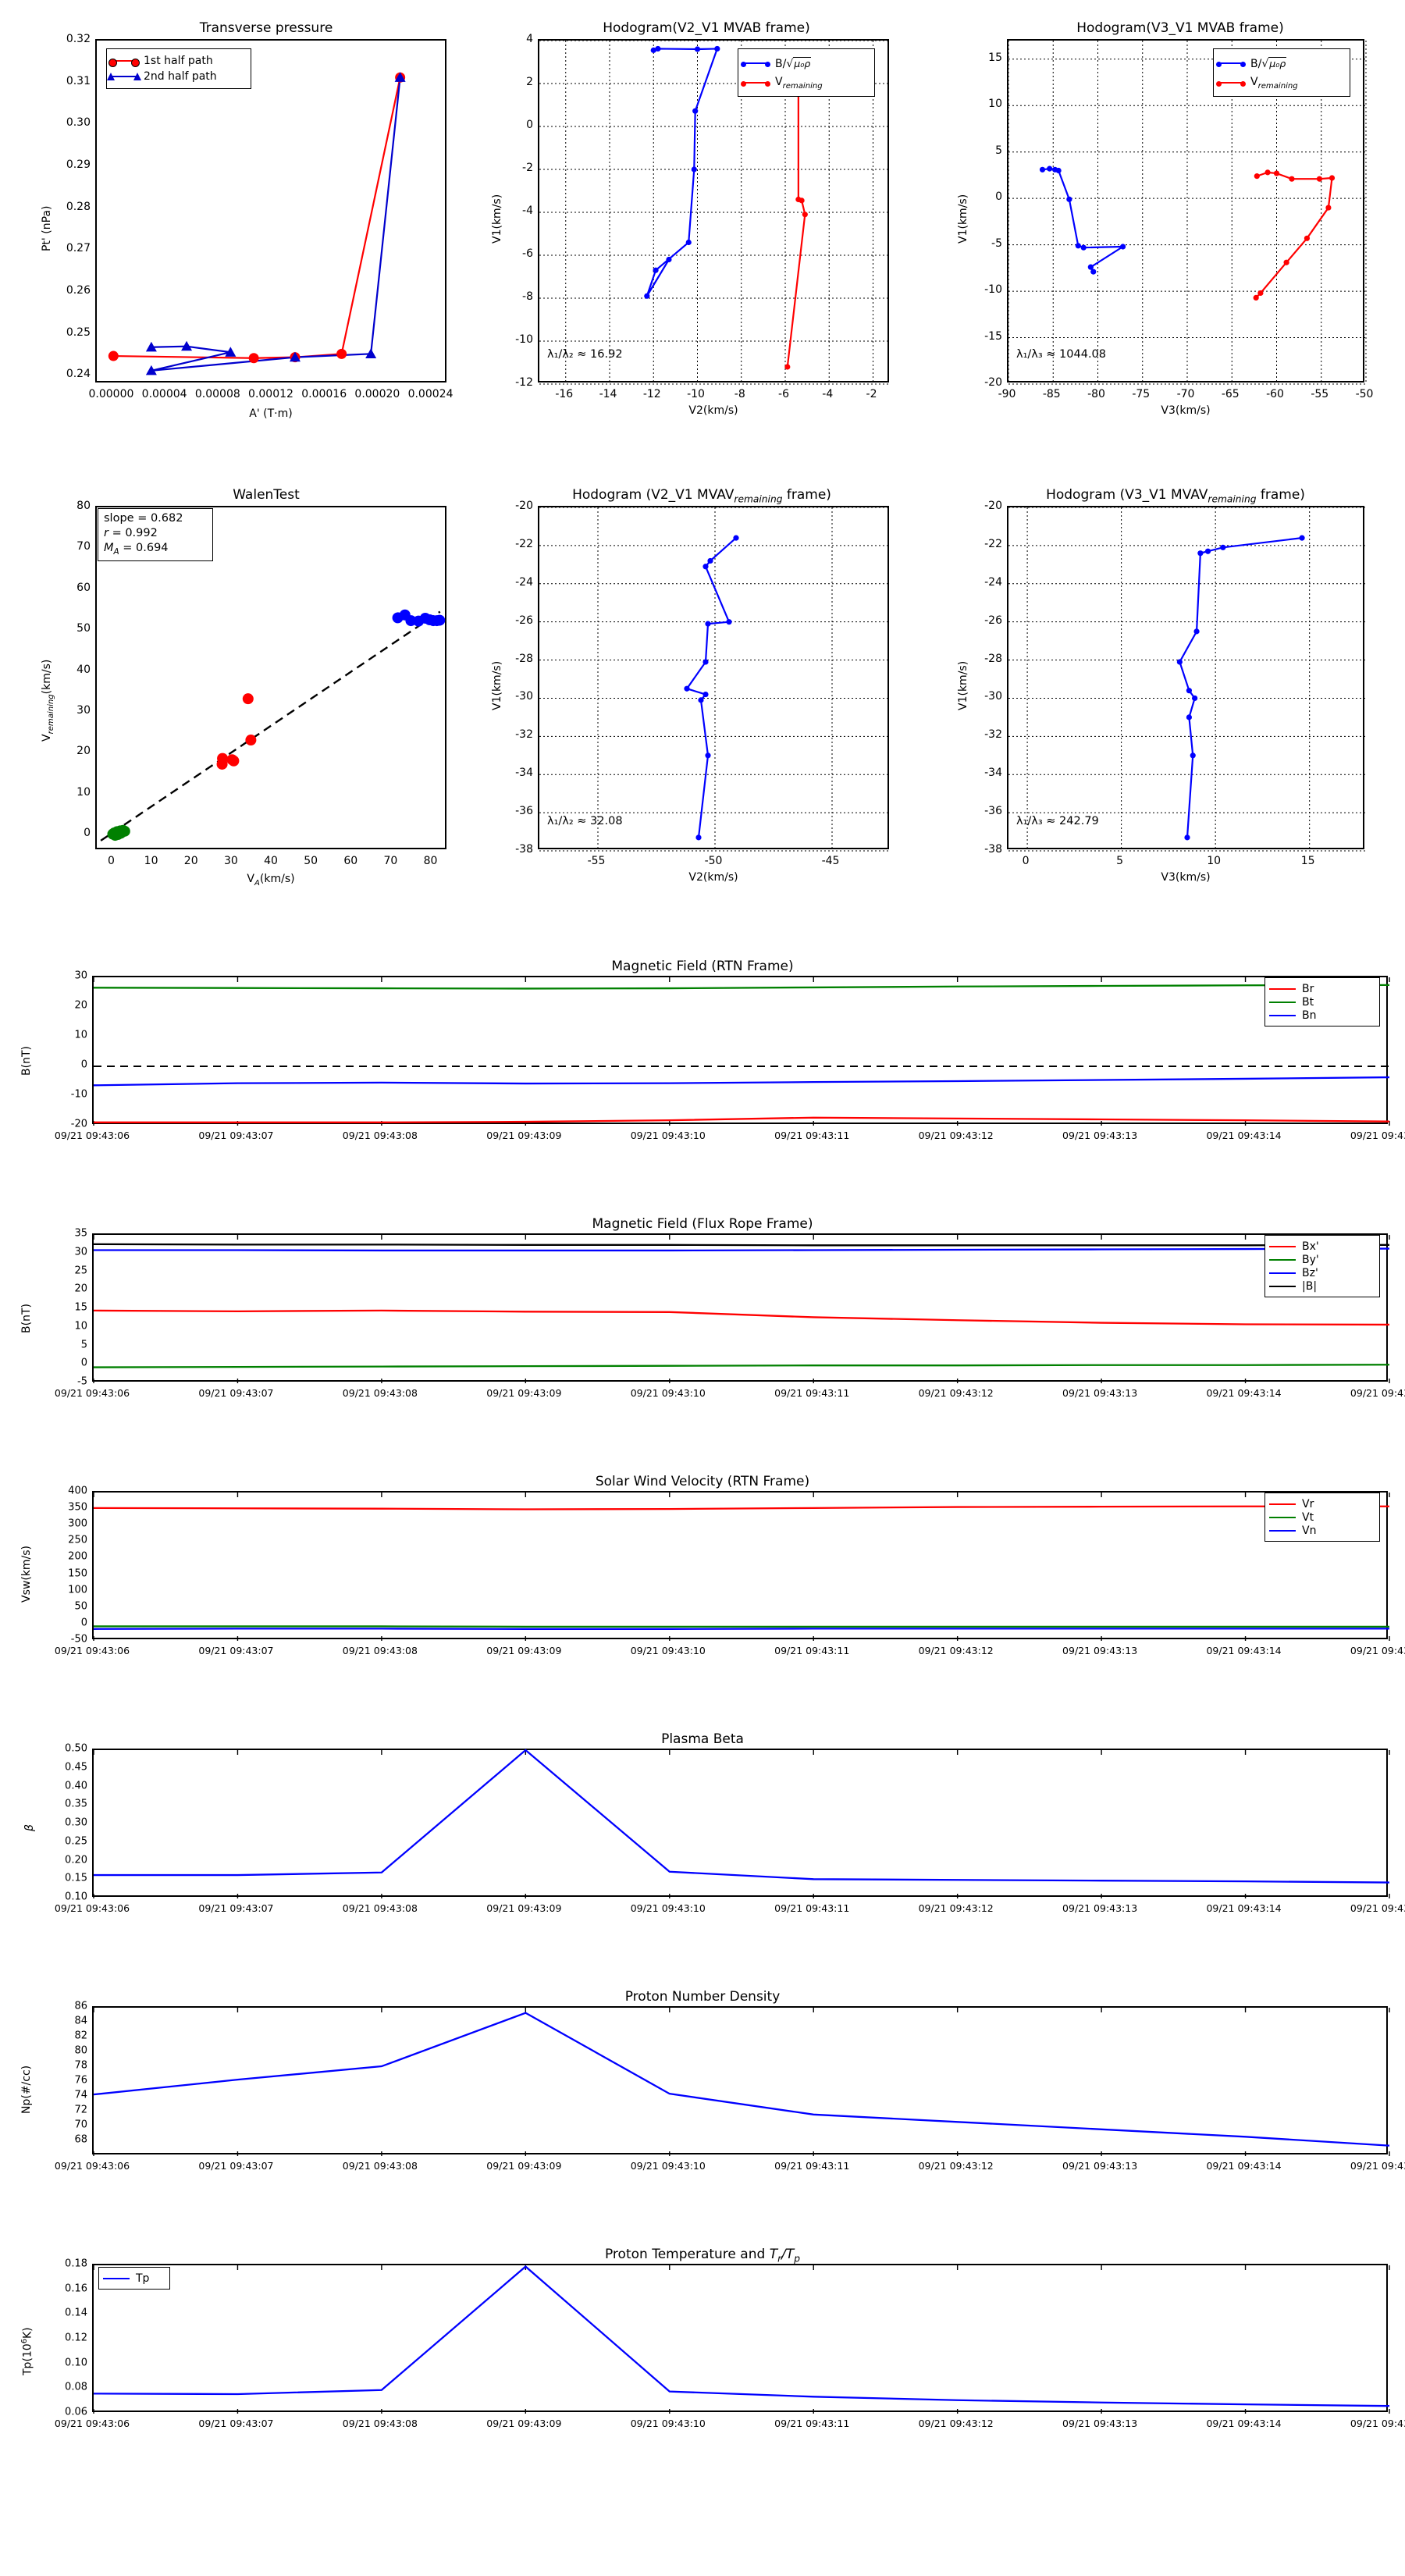 The height and width of the screenshot is (2576, 1405). I want to click on y-tick-label: 30, so click(84, 710).